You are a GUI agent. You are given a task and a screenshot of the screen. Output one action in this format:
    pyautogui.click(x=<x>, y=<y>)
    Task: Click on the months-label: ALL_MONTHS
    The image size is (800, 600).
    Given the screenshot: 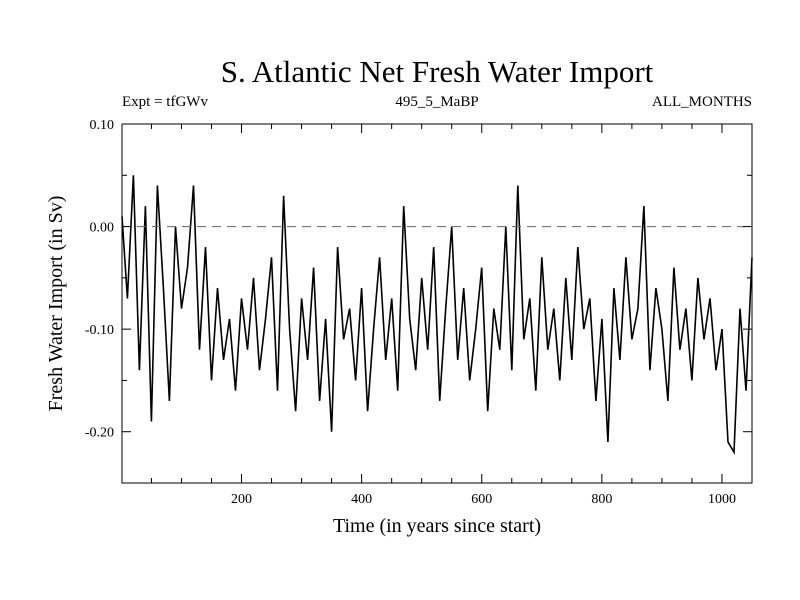 What is the action you would take?
    pyautogui.click(x=702, y=102)
    